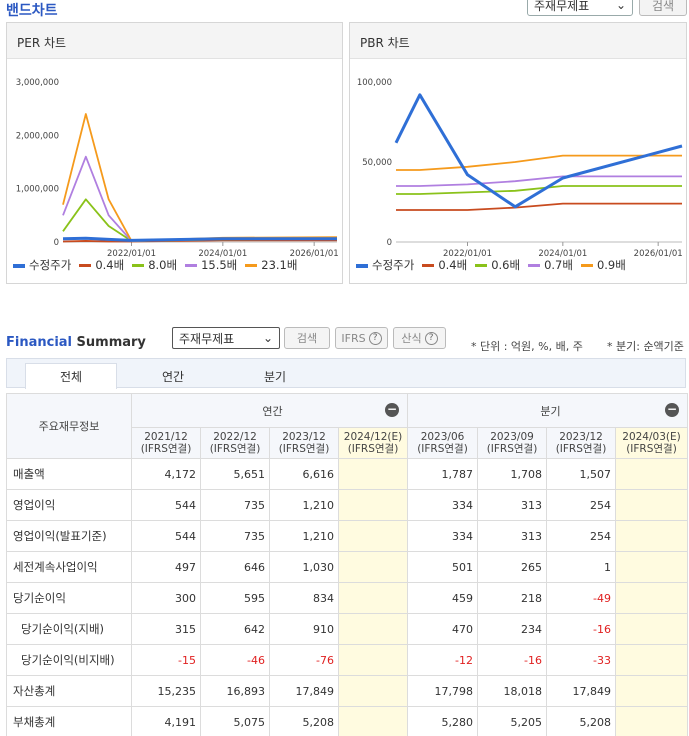 The image size is (689, 736). What do you see at coordinates (235, 536) in the screenshot?
I see `table-cell: 735` at bounding box center [235, 536].